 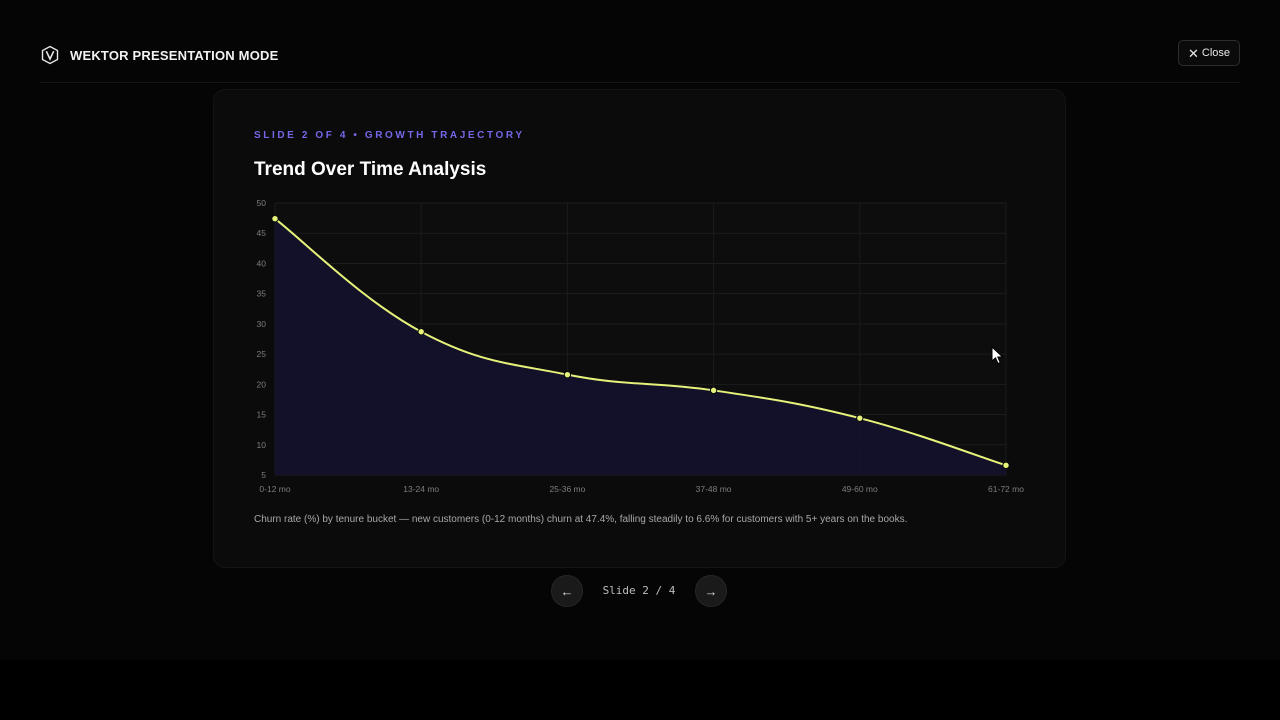 I want to click on app-title: WEKTOR PRESENTATION MODE, so click(x=174, y=55).